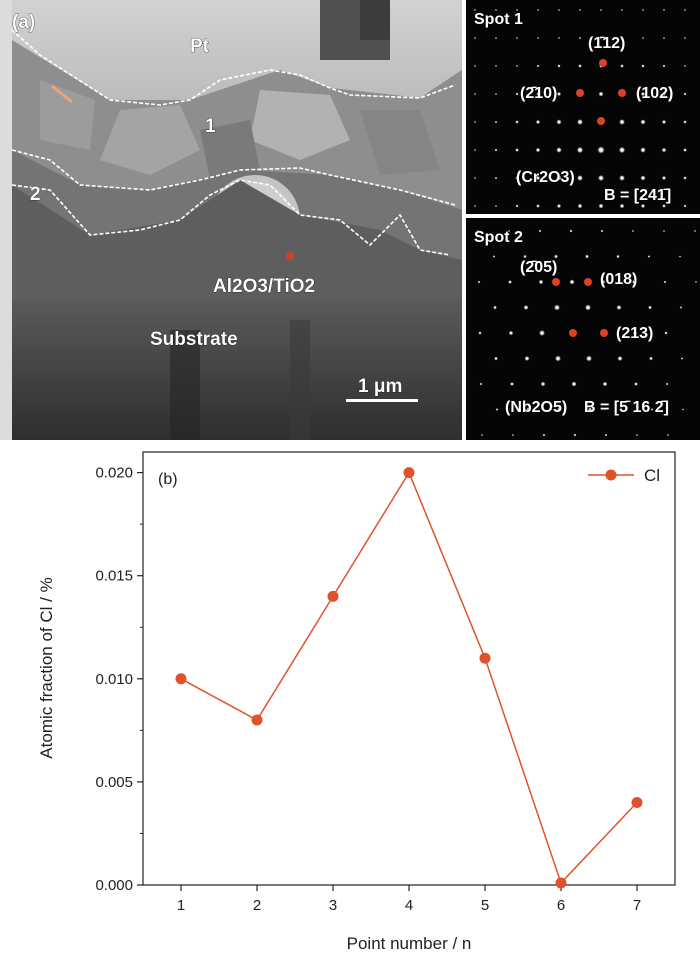 This screenshot has height=956, width=700. I want to click on spot2-reflection-2: (018), so click(618, 279).